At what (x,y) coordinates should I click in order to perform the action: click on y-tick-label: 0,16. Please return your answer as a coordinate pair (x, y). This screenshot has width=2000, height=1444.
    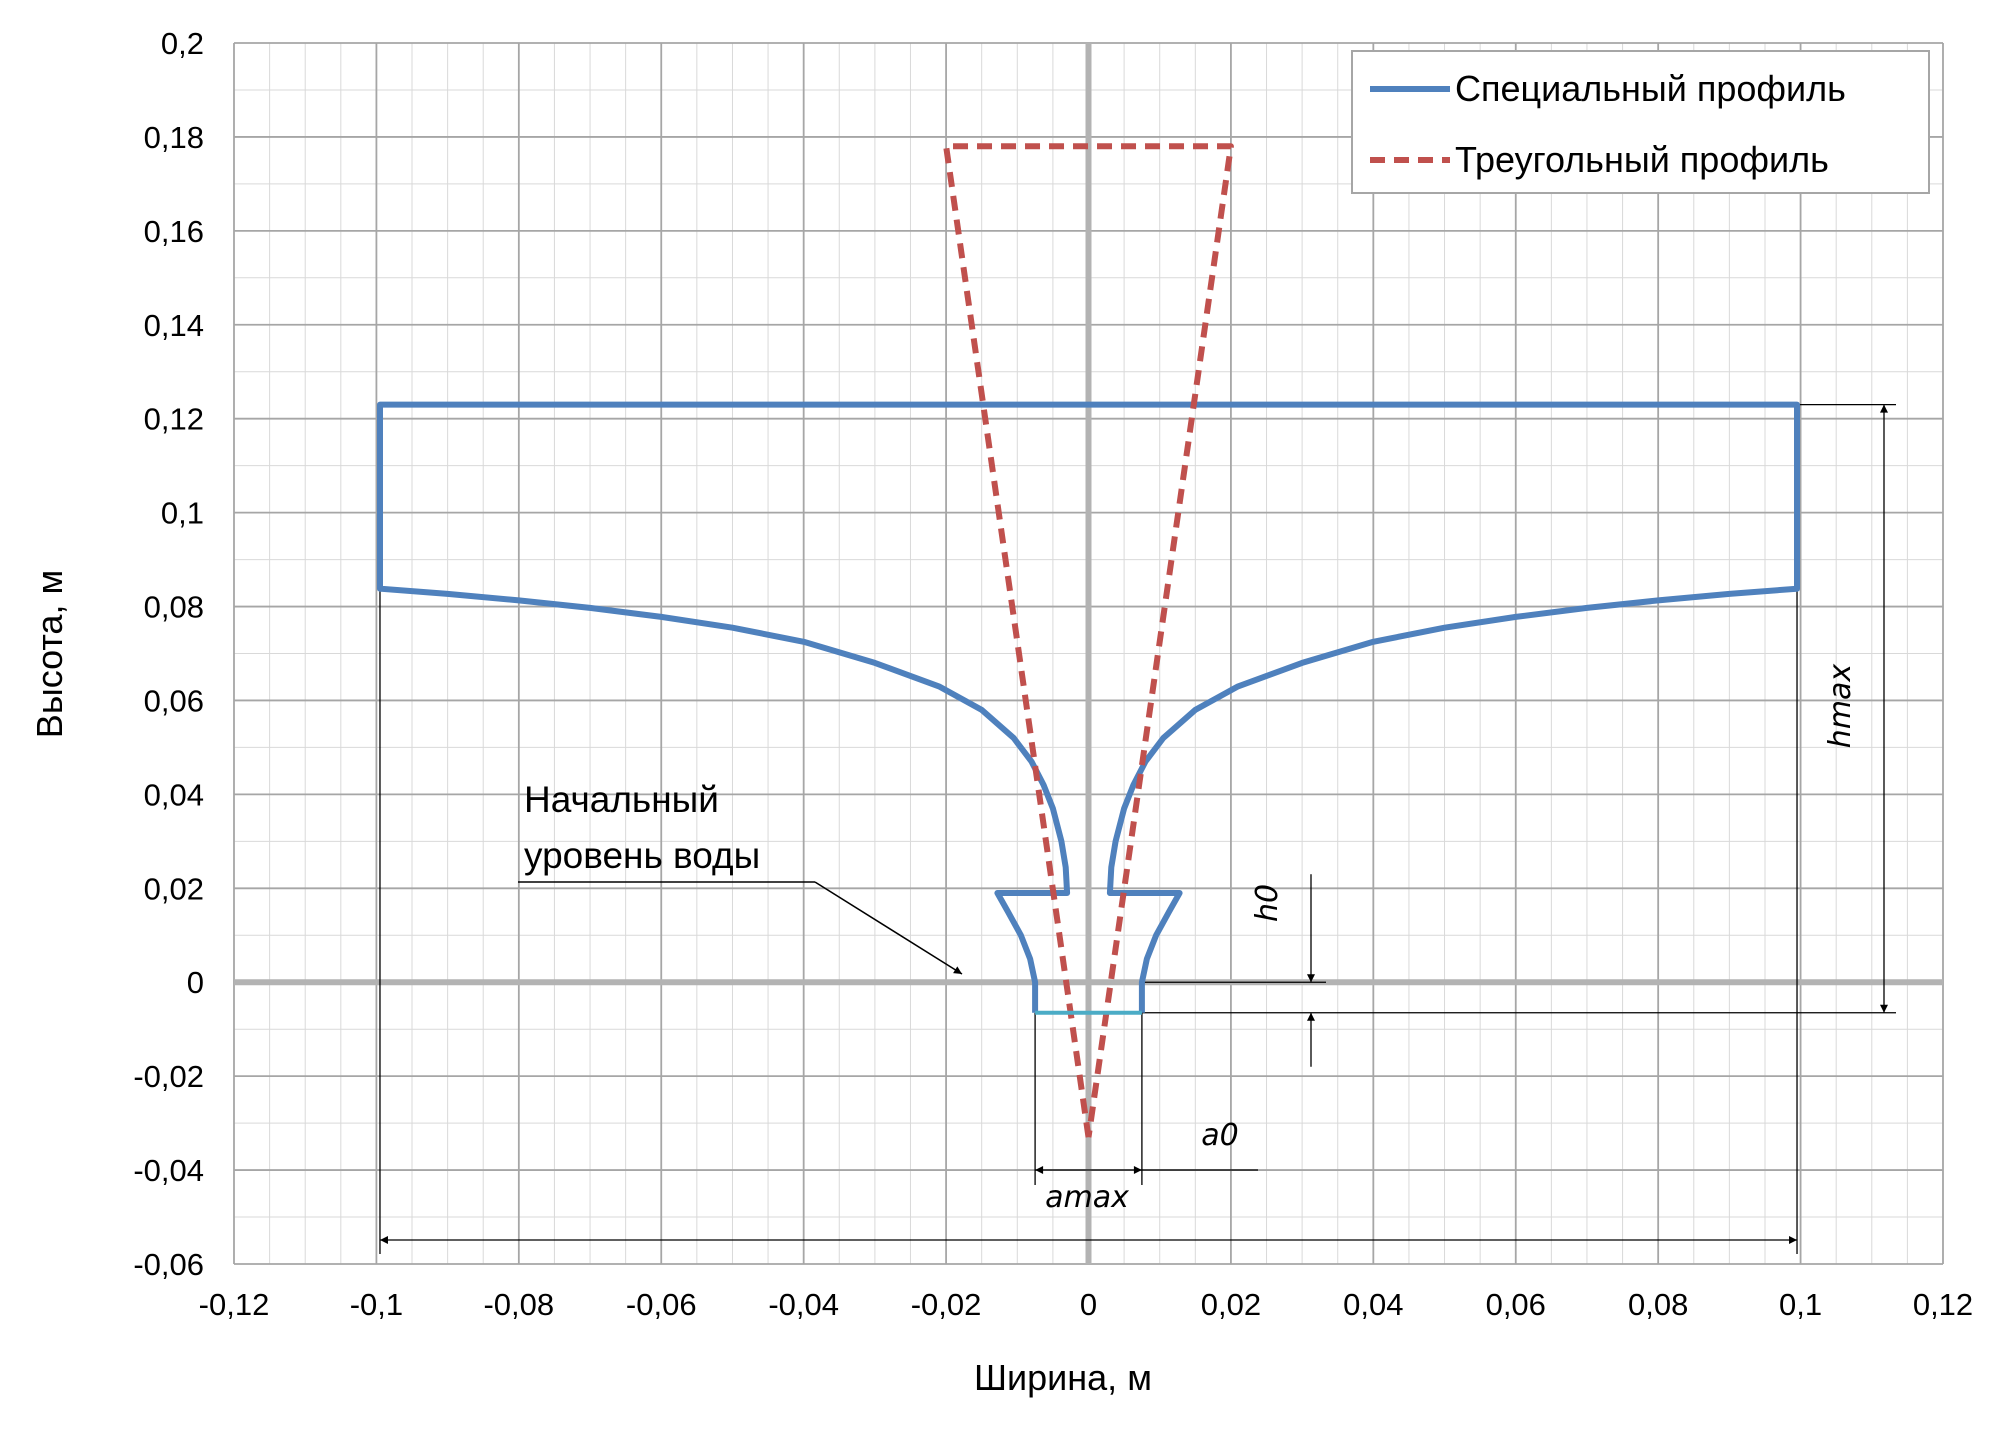
    Looking at the image, I should click on (174, 231).